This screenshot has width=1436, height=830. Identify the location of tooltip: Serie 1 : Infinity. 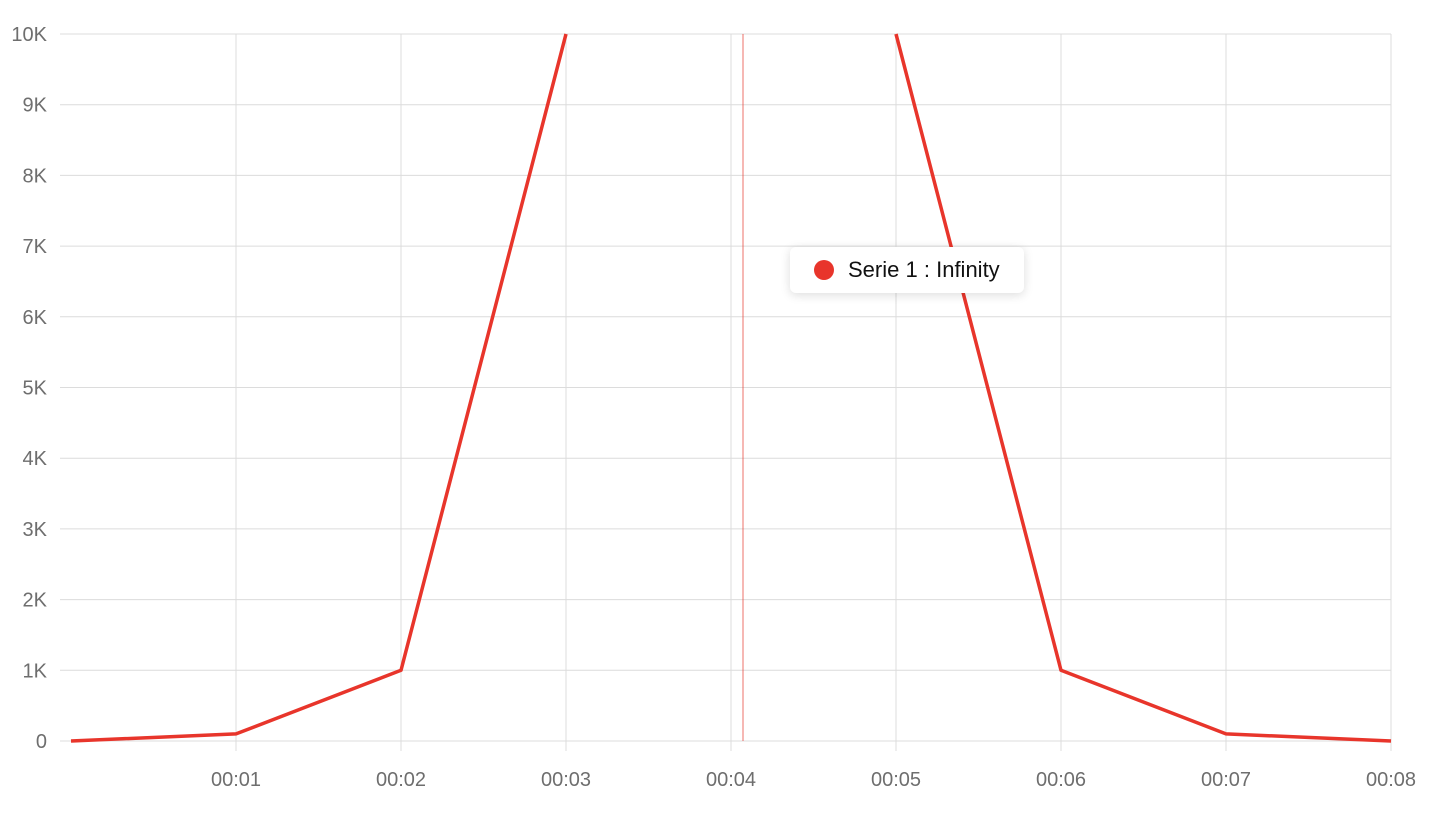
(907, 270).